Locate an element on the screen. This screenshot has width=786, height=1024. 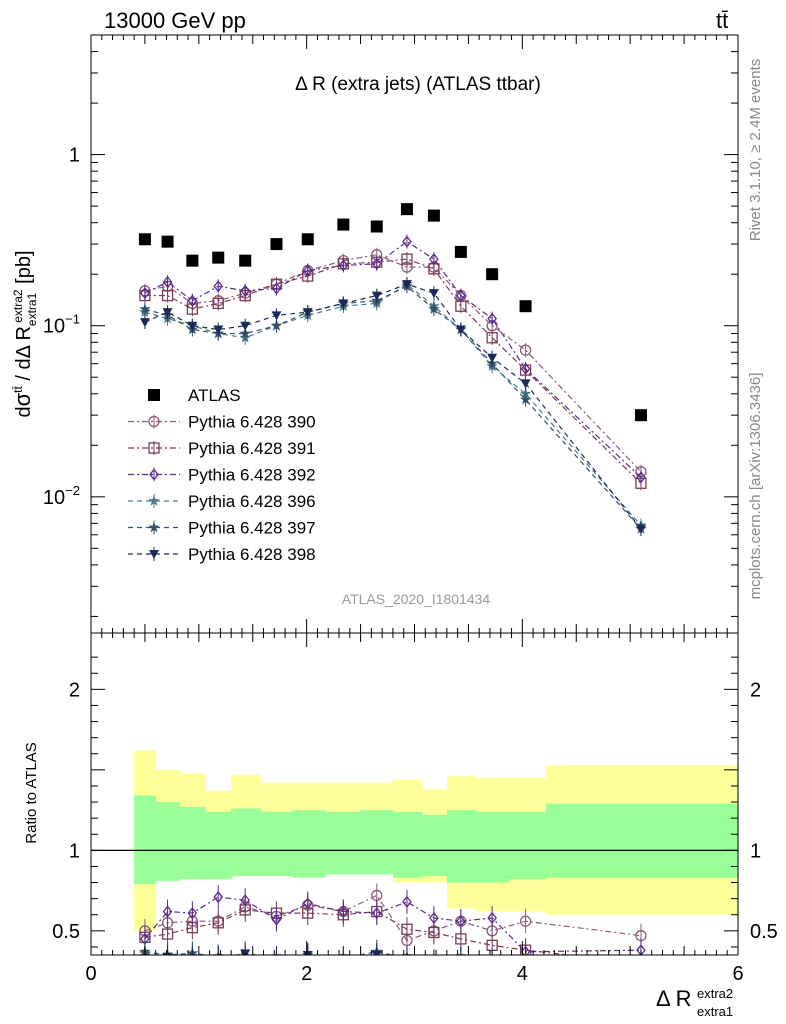
main-y-axis-label: dσtt̄ / dΔ Rextra1extra2 [pb] is located at coordinates (24, 333).